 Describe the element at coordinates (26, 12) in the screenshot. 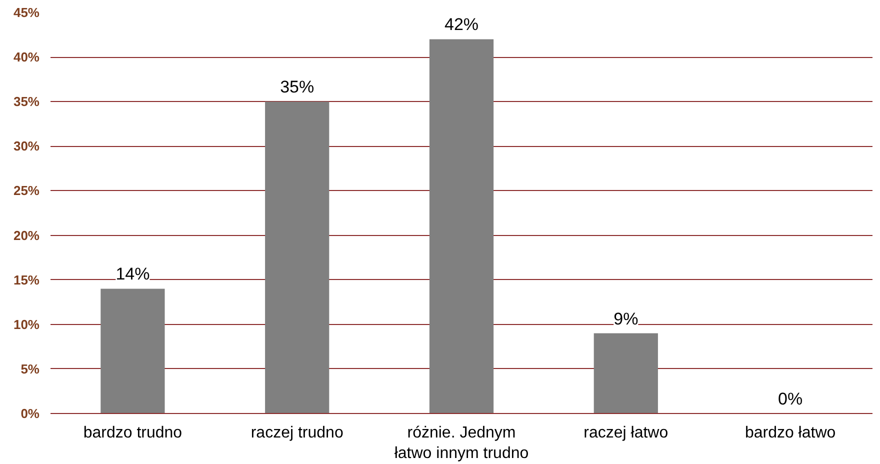

I see `y-tick-label: 45%` at that location.